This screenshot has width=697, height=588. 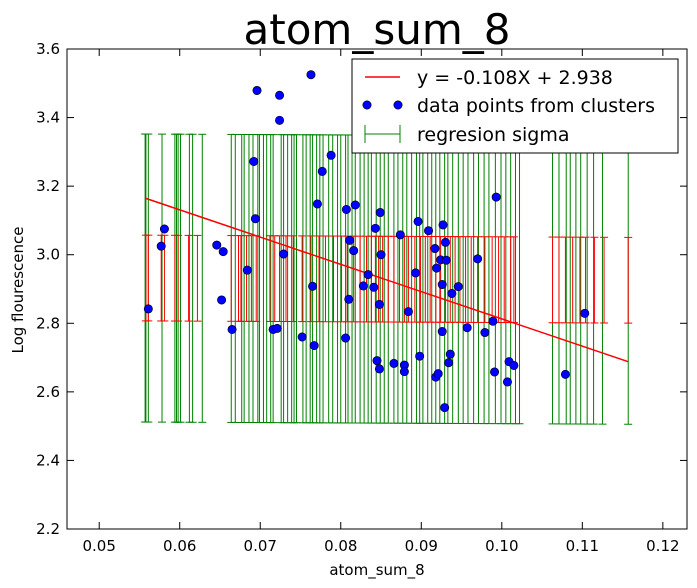 What do you see at coordinates (48, 255) in the screenshot?
I see `y-tick-label: 3.0` at bounding box center [48, 255].